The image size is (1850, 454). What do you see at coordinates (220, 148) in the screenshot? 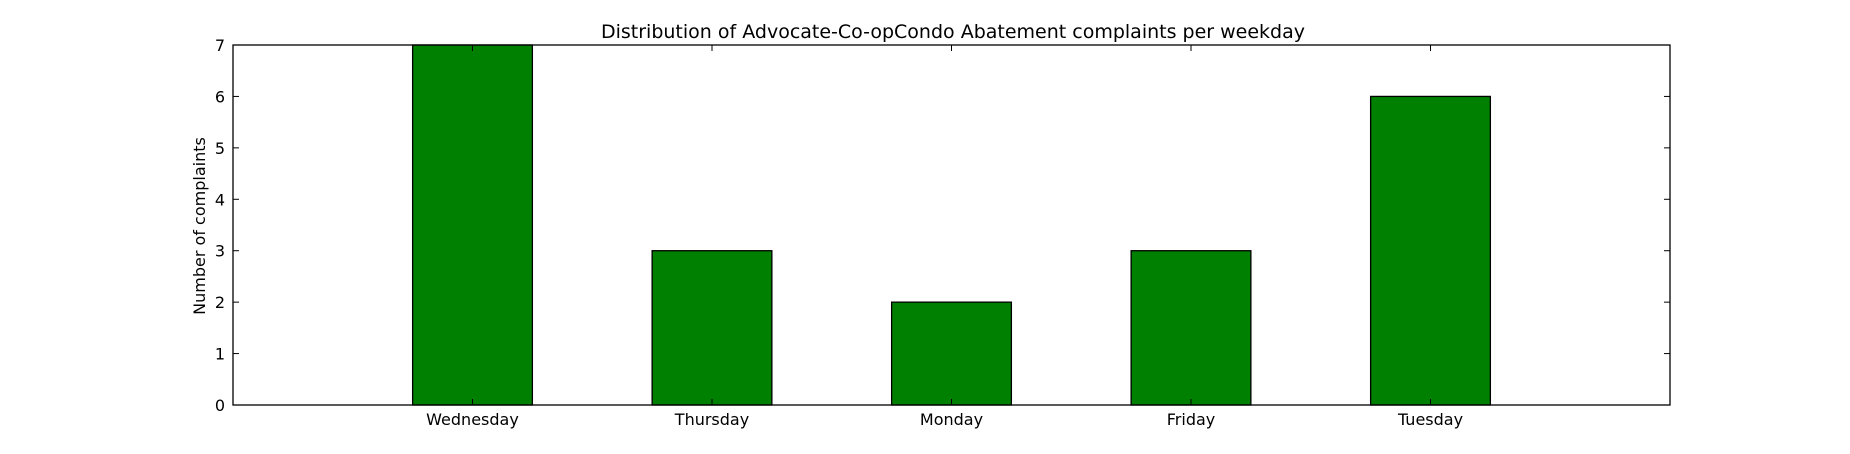
I see `y-tick-label: 5` at bounding box center [220, 148].